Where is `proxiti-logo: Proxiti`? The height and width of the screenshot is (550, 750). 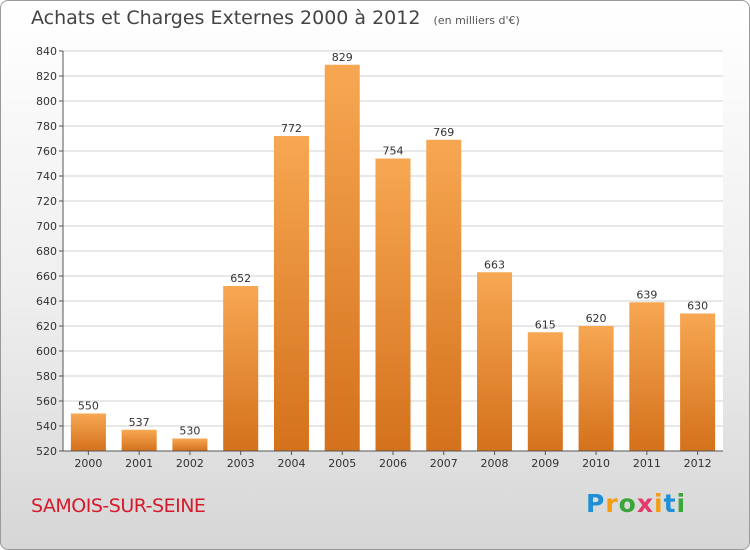 proxiti-logo: Proxiti is located at coordinates (636, 503).